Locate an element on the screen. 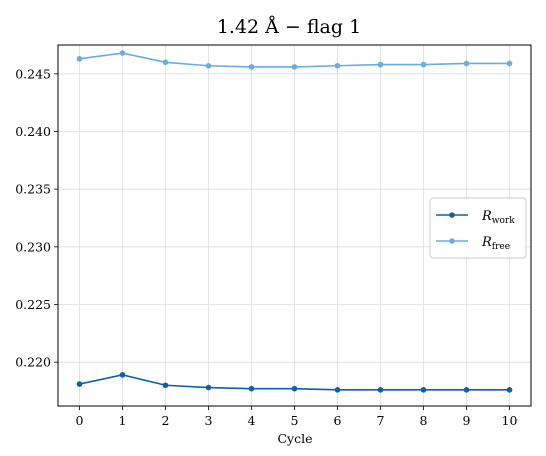  legend-marker-work is located at coordinates (452, 215).